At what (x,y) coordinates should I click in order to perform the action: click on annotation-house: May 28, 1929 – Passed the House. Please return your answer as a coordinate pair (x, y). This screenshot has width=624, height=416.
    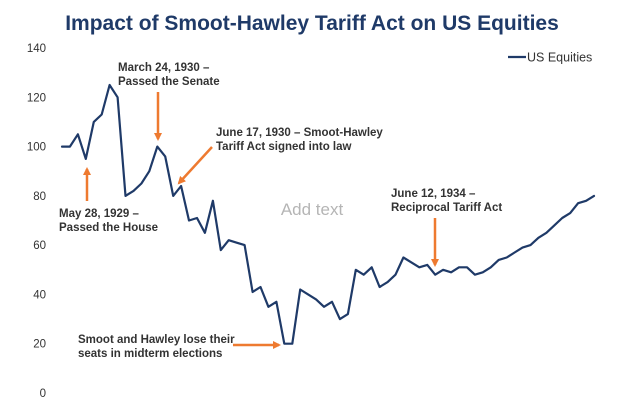
    Looking at the image, I should click on (108, 200).